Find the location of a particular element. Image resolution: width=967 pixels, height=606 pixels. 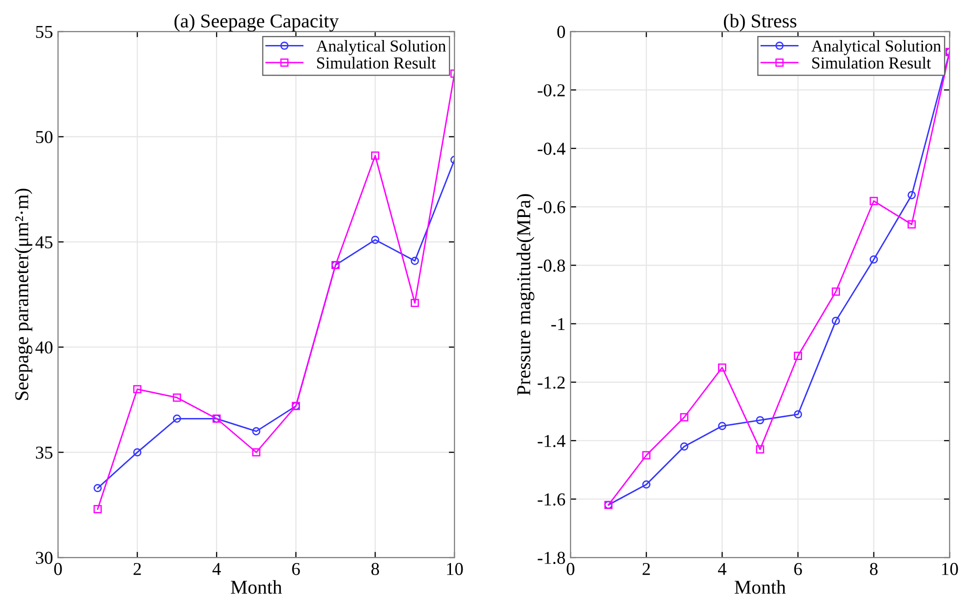

y-axis-title: Pressure magnitude(MPa) is located at coordinates (525, 295).